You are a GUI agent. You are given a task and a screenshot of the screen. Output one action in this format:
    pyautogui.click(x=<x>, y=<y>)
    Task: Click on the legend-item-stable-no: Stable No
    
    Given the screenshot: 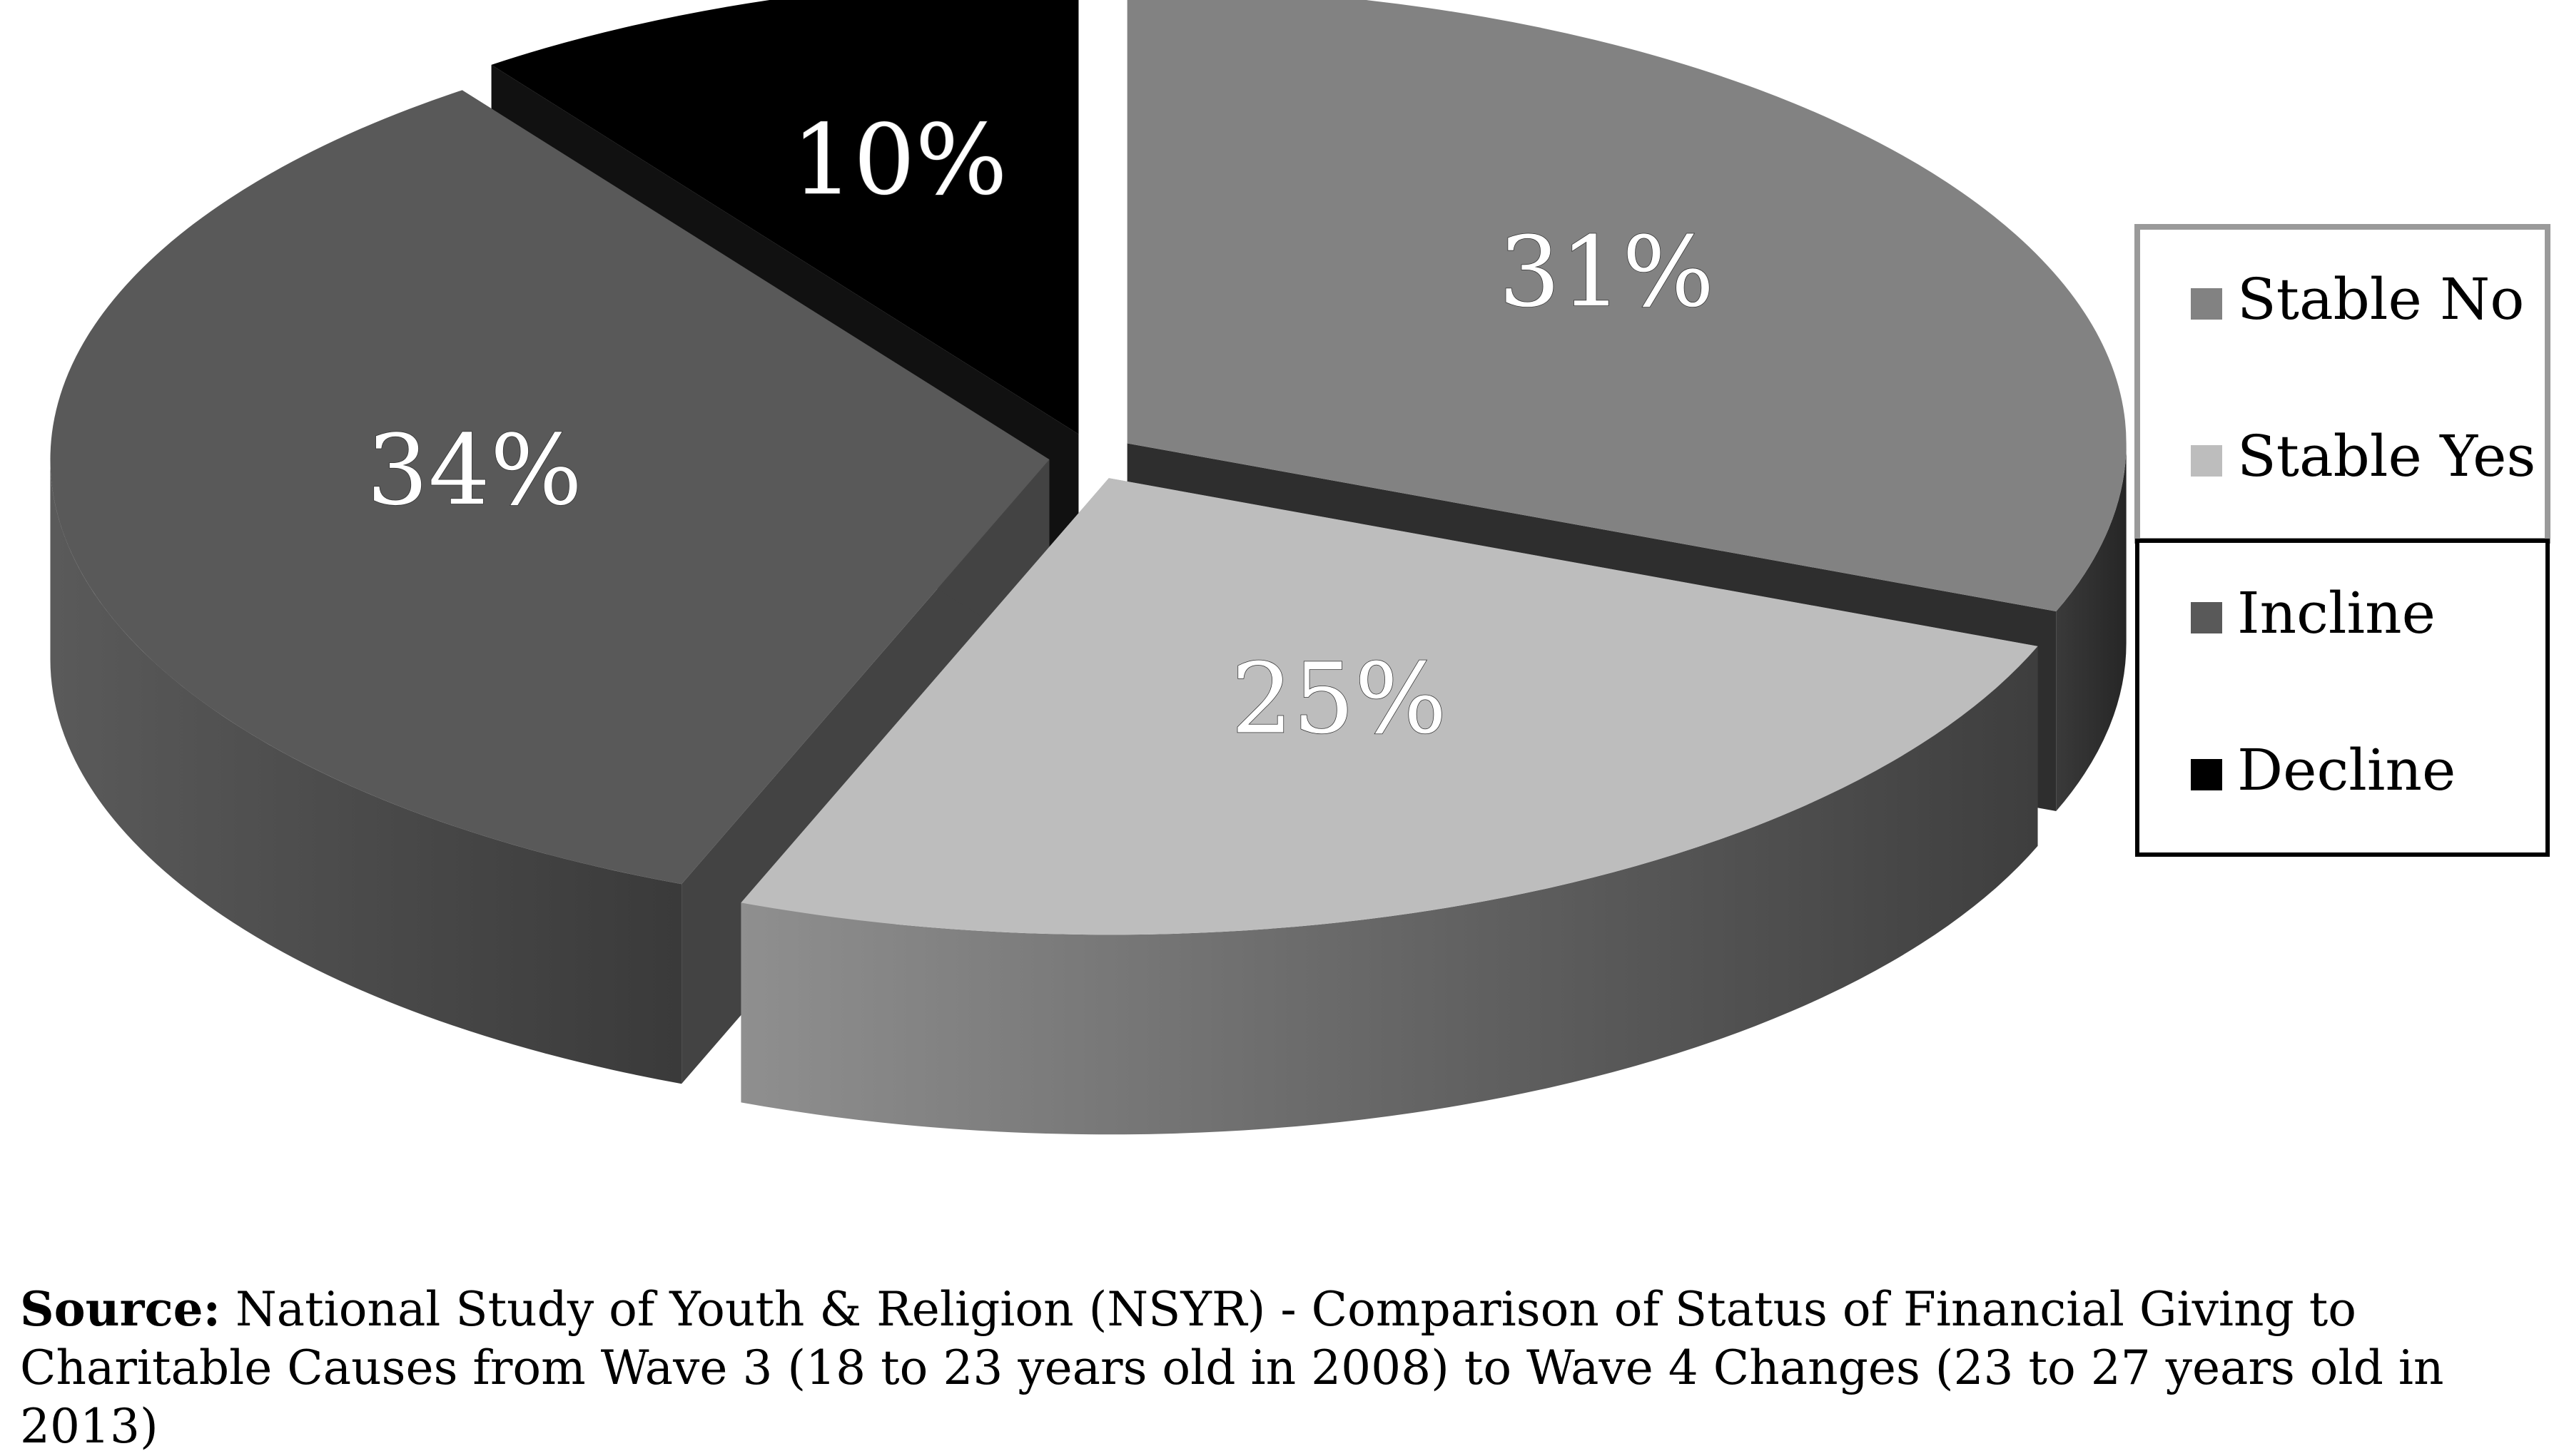 What is the action you would take?
    pyautogui.click(x=2357, y=299)
    